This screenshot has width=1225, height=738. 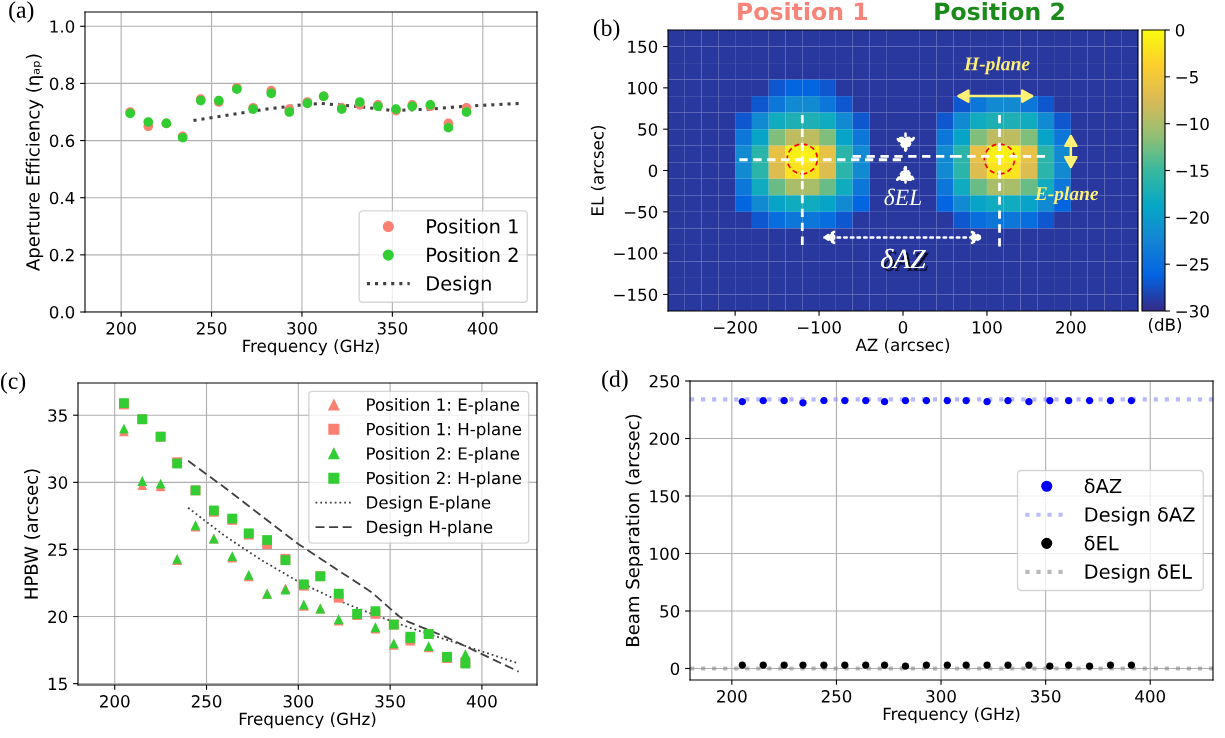 I want to click on y-tick-label: 0.8, so click(x=62, y=83).